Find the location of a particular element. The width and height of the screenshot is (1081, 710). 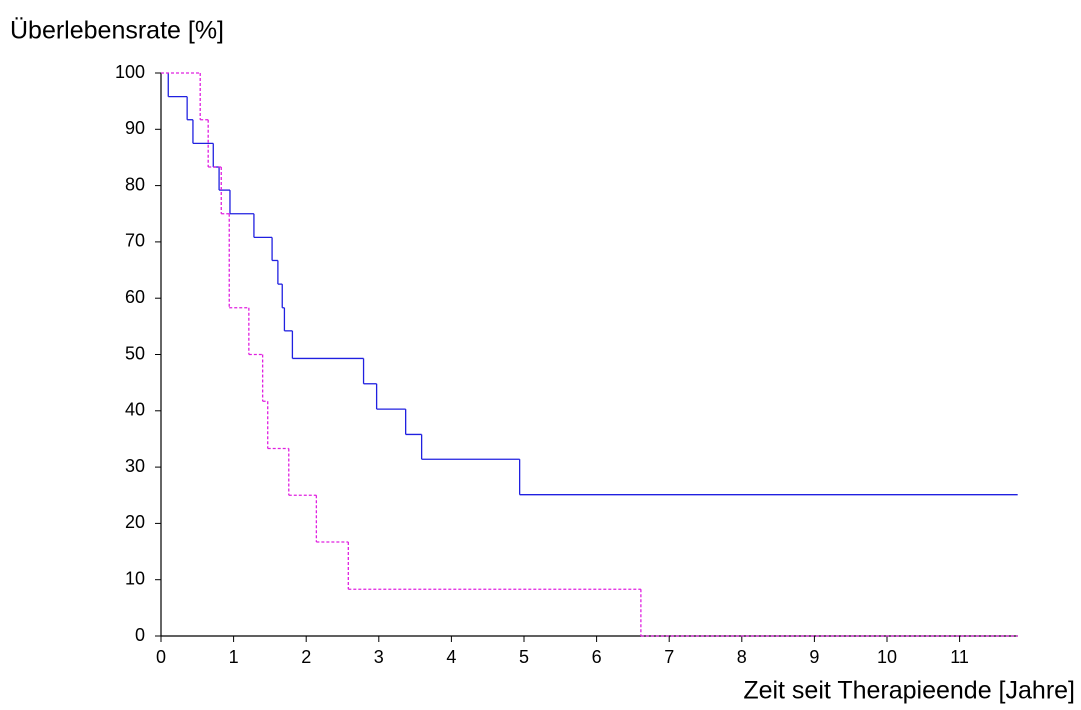

x-tick-label: 9 is located at coordinates (814, 657).